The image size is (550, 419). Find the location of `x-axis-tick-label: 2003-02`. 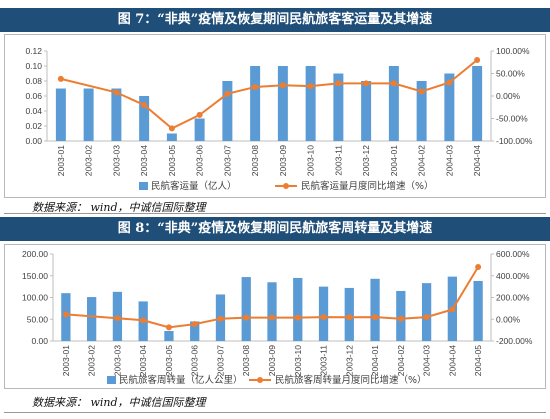

x-axis-tick-label: 2003-02 is located at coordinates (89, 160).